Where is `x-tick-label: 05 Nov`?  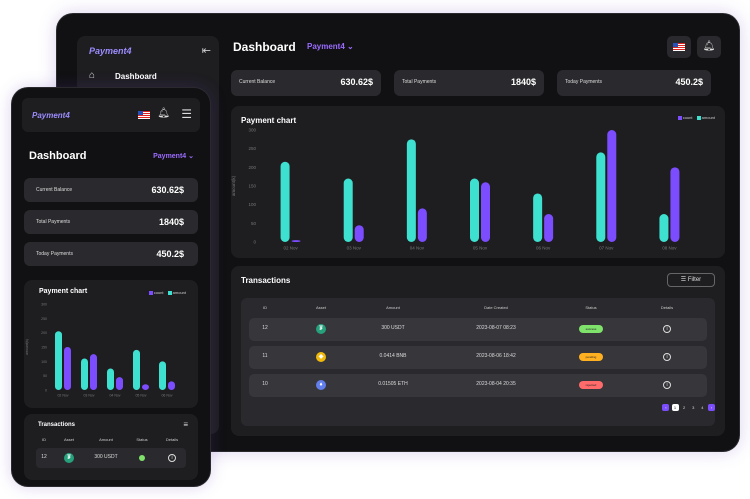
x-tick-label: 05 Nov is located at coordinates (140, 396).